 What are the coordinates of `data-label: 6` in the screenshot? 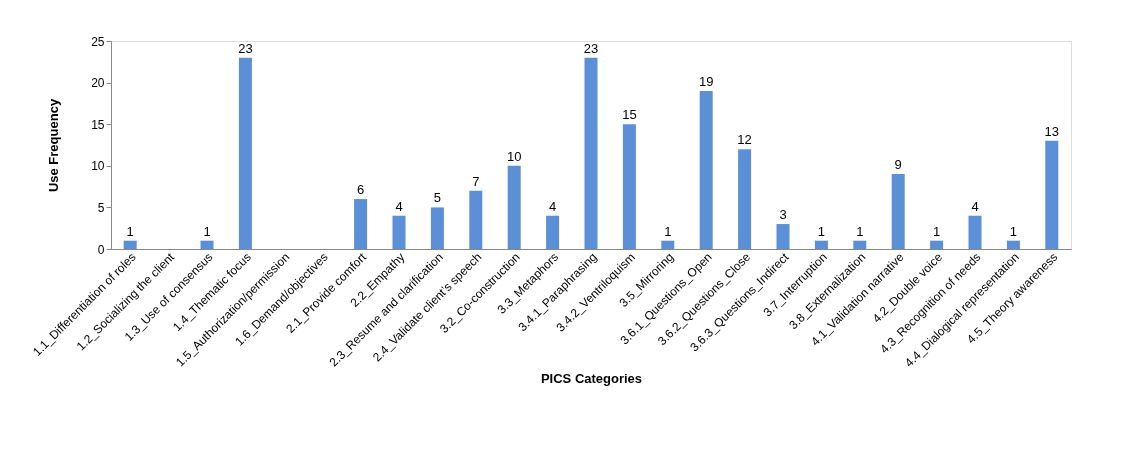 It's located at (360, 190).